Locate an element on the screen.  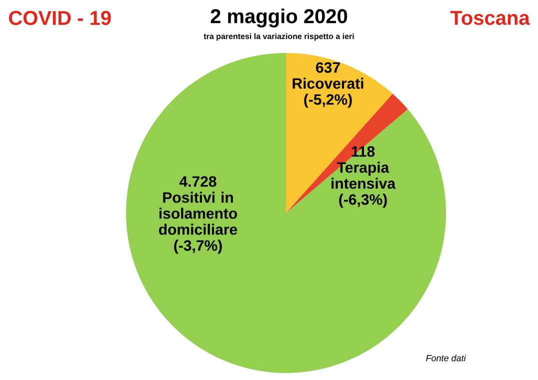
text: Toscana is located at coordinates (490, 18).